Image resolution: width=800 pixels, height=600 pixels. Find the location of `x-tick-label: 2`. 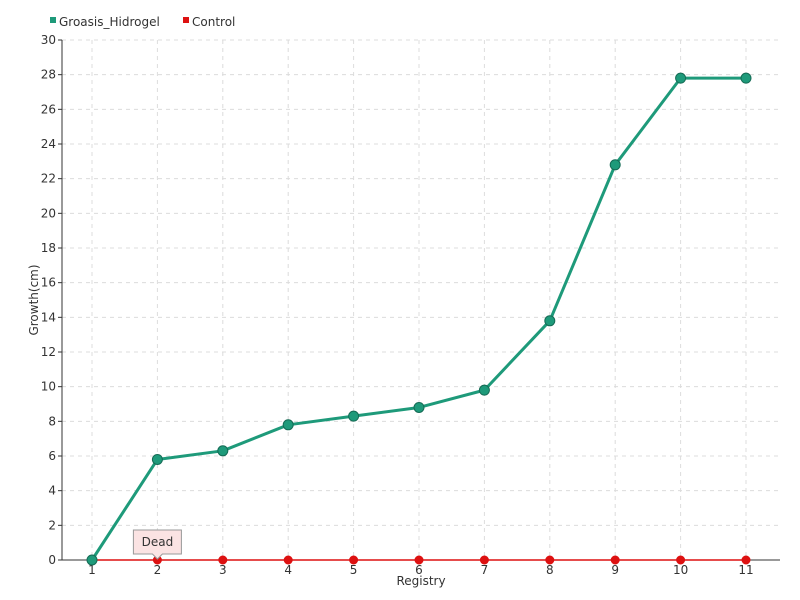

x-tick-label: 2 is located at coordinates (158, 570).